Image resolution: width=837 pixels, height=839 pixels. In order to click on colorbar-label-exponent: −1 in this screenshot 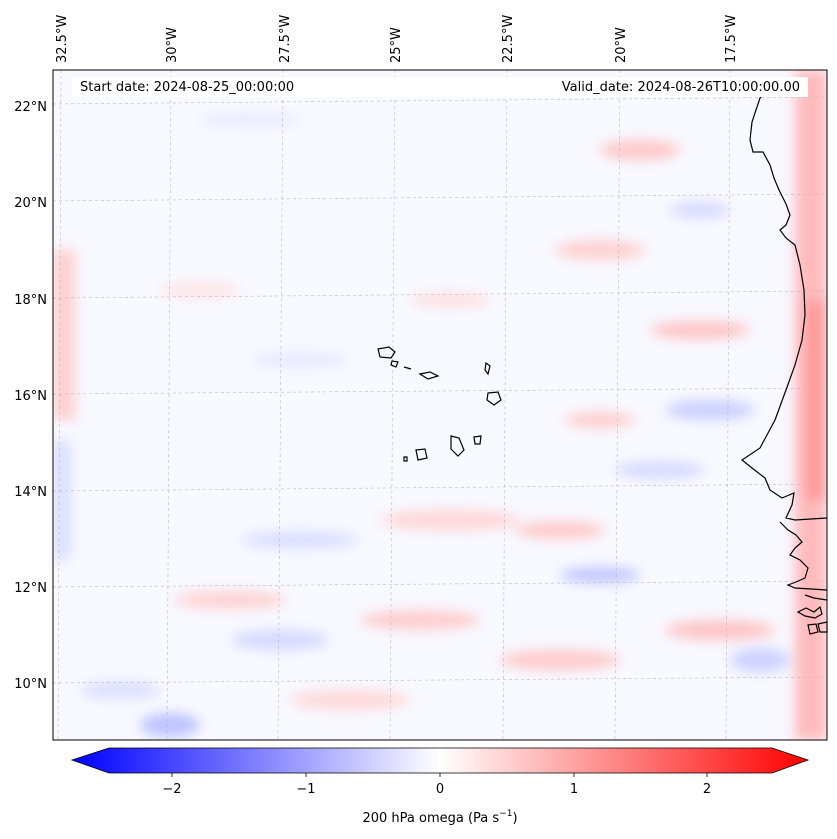, I will do `click(505, 814)`.